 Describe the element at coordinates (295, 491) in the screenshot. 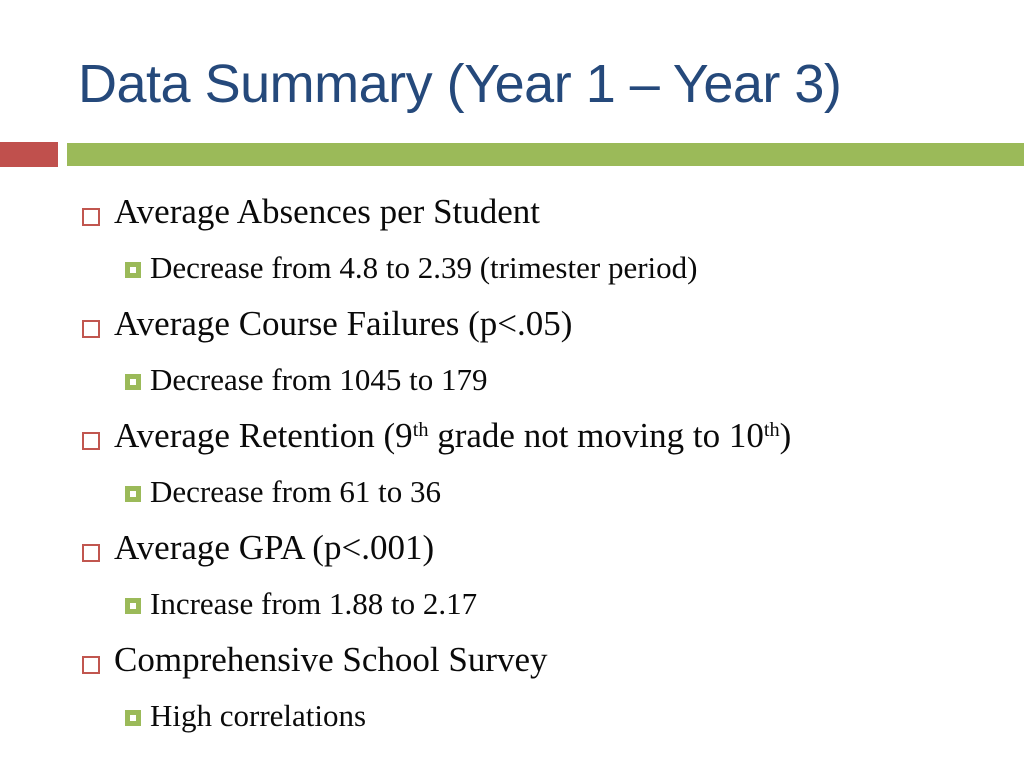

I see `list-item-label: Decrease from 61 to 36` at that location.